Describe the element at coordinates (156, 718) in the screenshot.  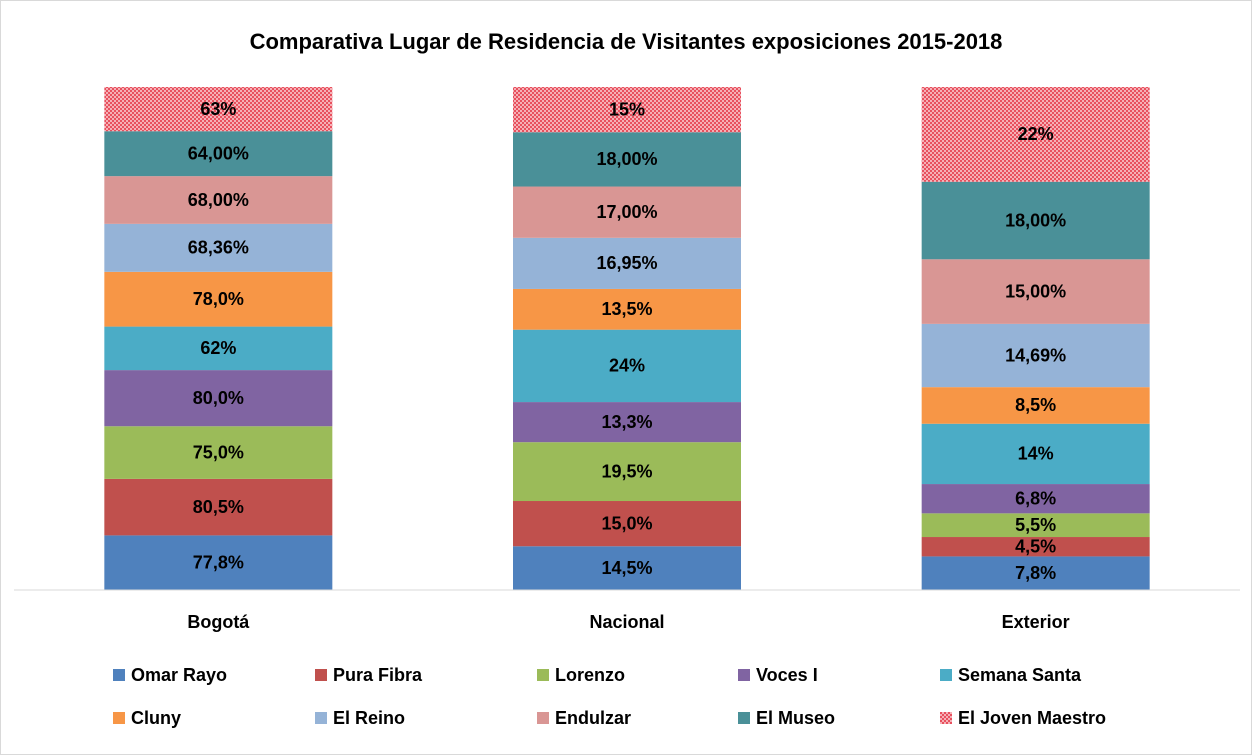
I see `legend-label: Cluny` at that location.